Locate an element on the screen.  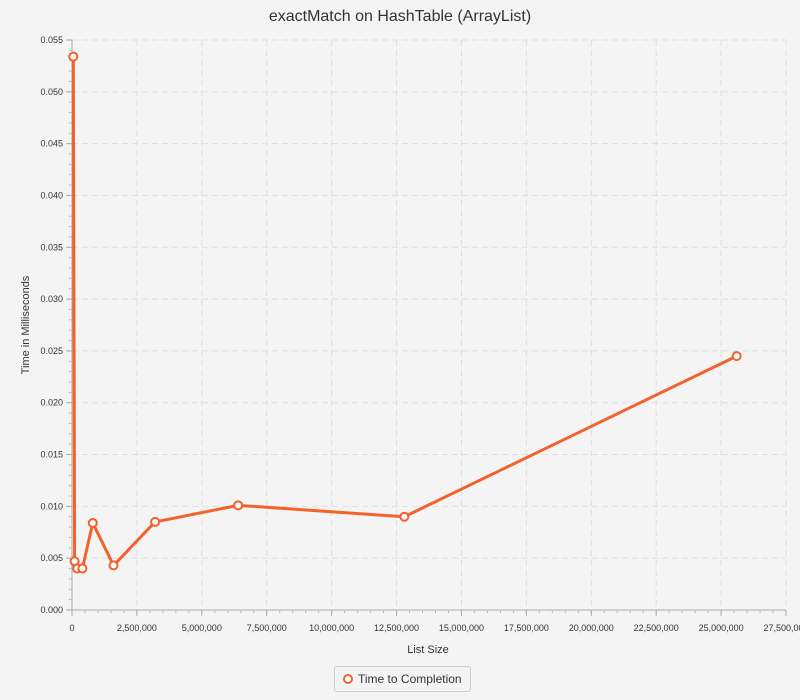
legend: Time to Completion is located at coordinates (402, 679).